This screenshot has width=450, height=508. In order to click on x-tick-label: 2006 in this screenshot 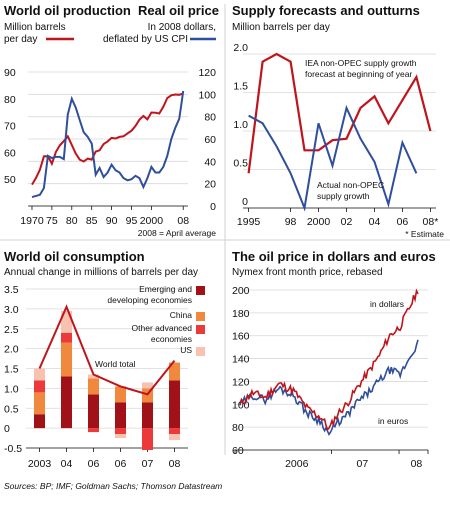, I will do `click(297, 464)`.